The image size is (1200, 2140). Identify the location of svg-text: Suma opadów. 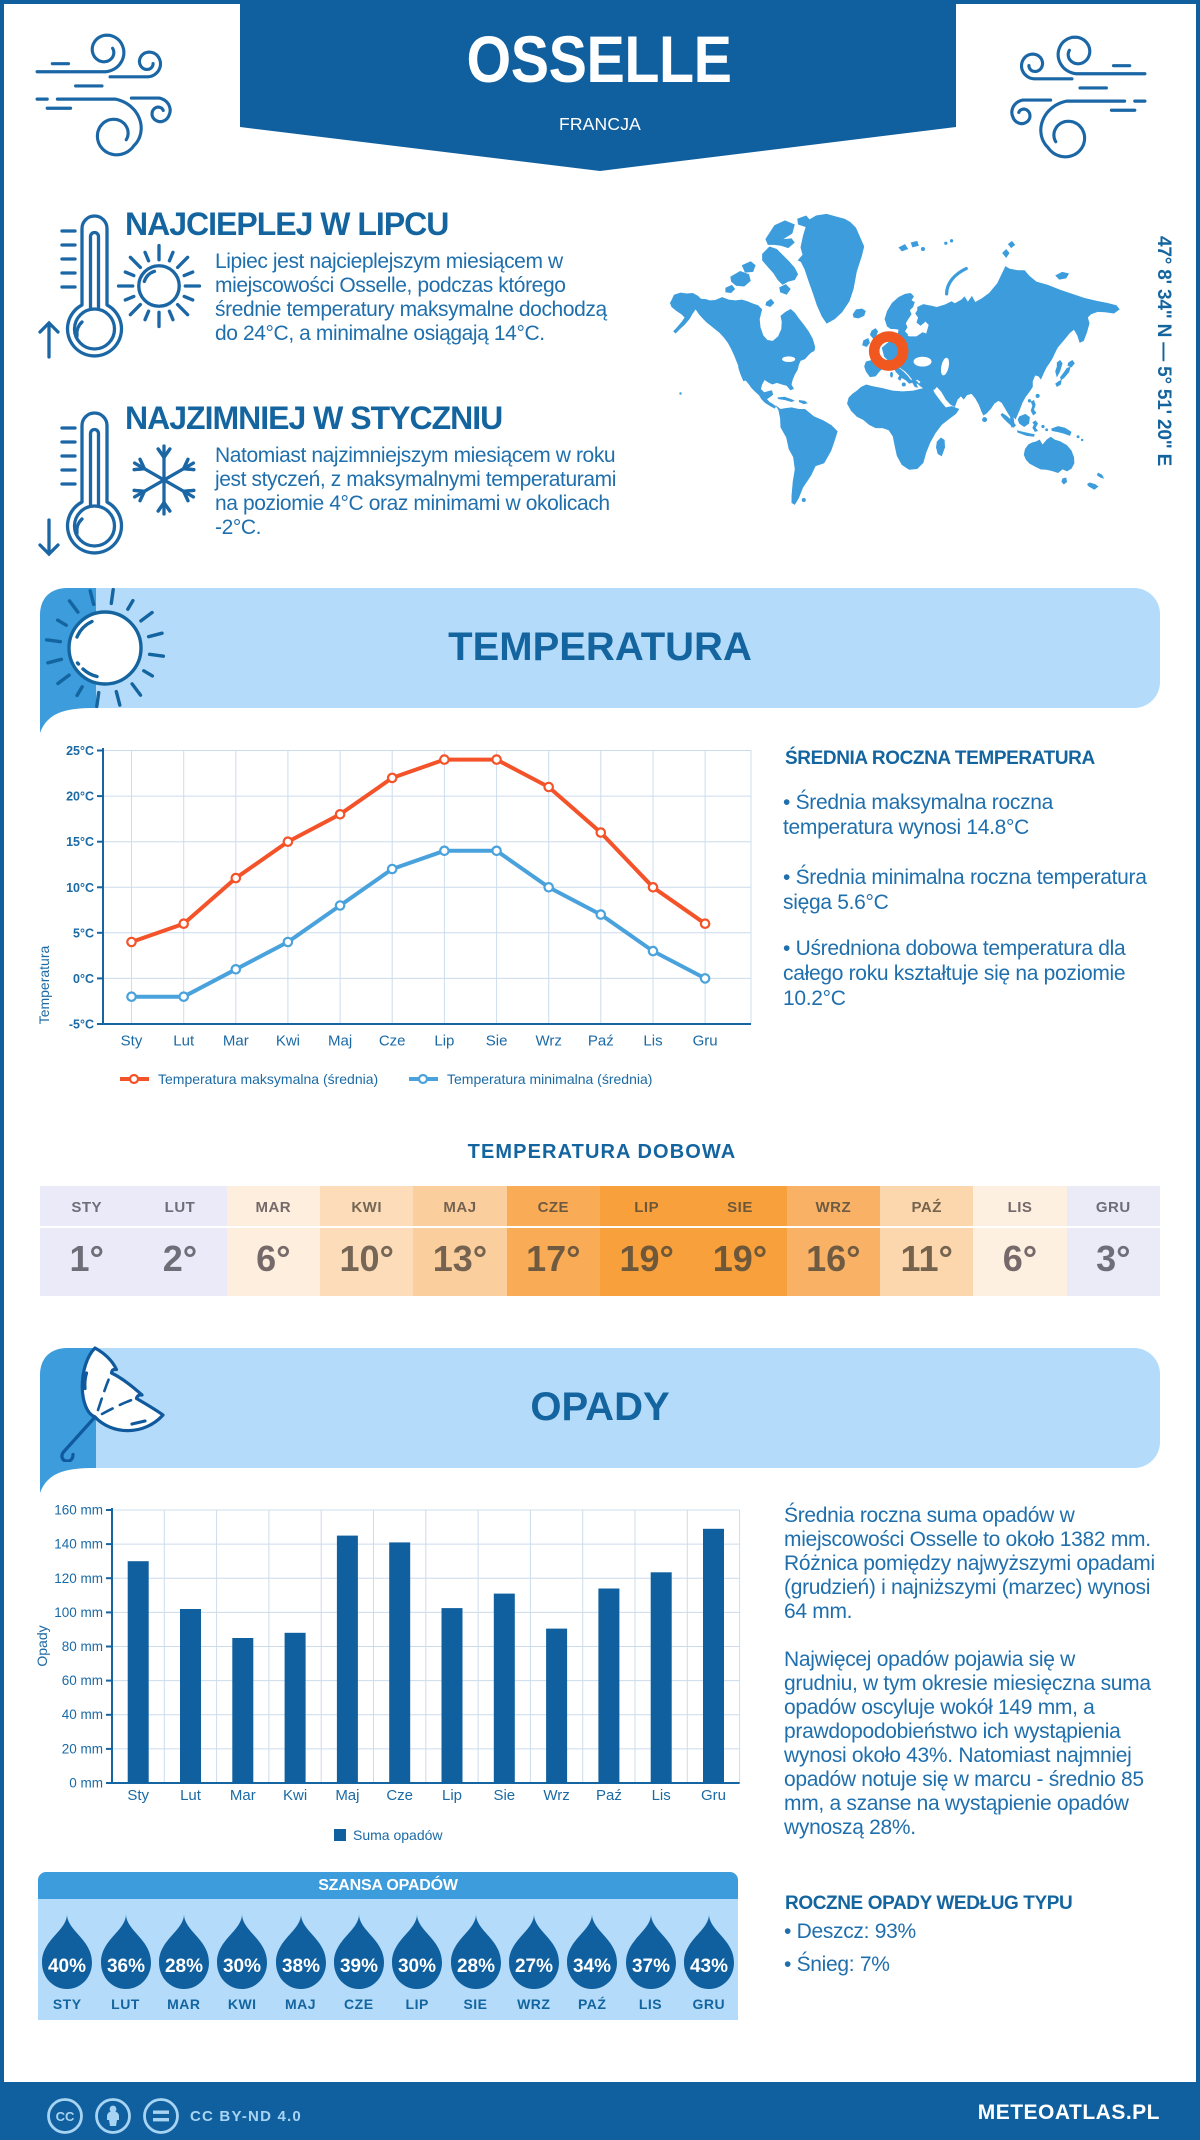
(398, 1835).